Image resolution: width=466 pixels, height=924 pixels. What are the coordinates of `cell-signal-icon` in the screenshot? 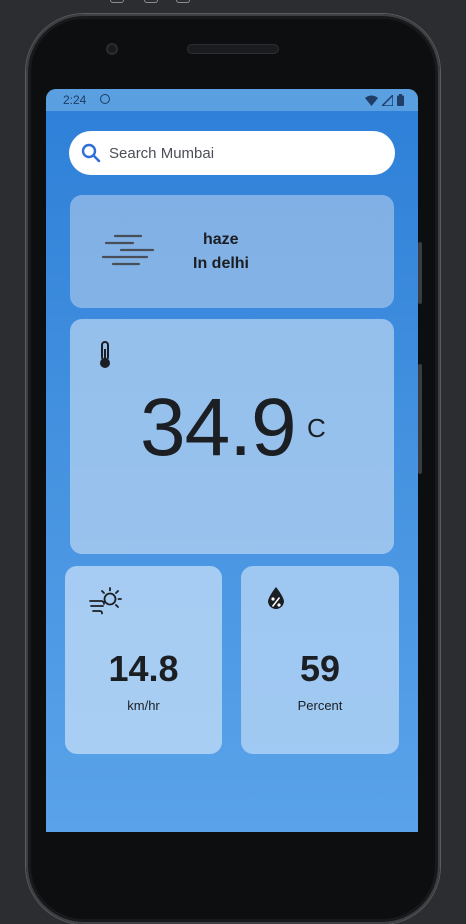 It's located at (387, 100).